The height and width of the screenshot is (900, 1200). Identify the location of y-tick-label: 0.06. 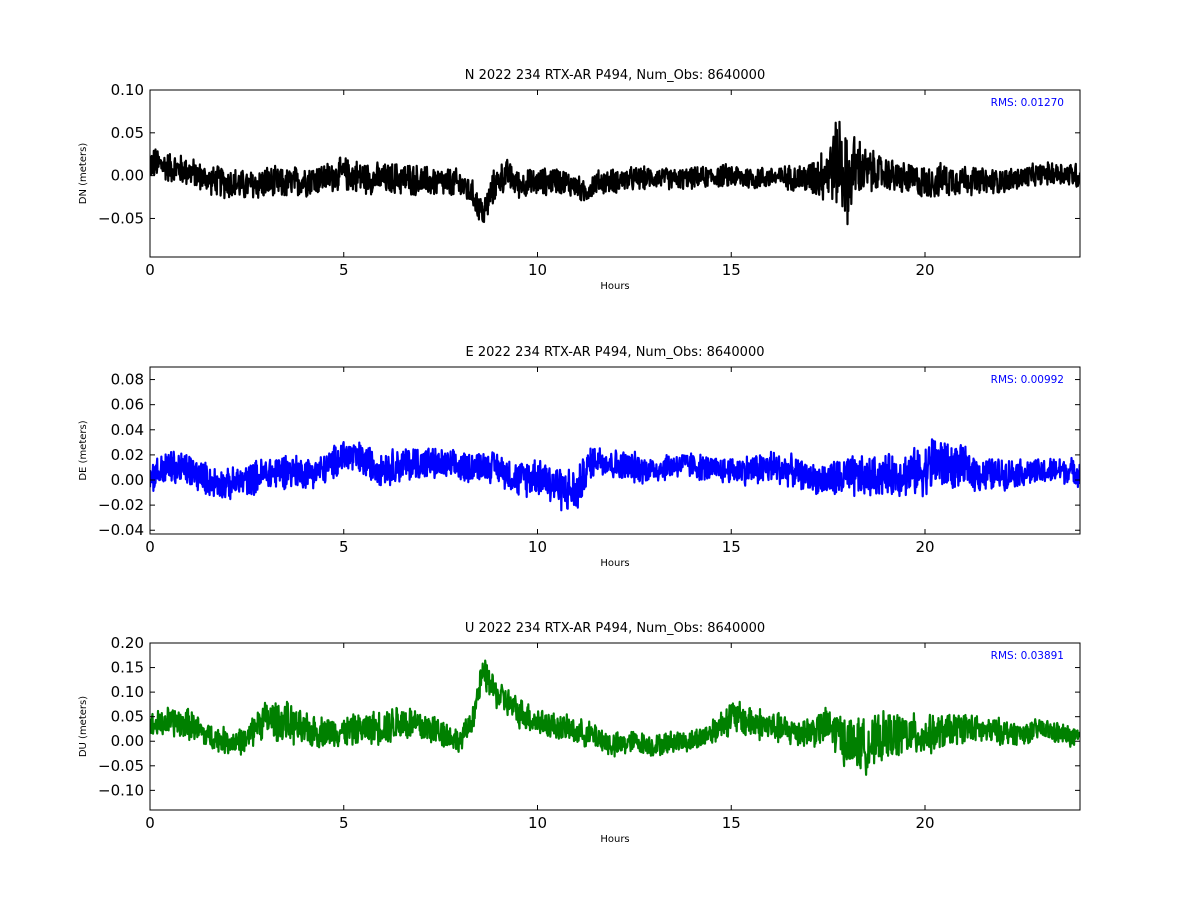
(127, 405).